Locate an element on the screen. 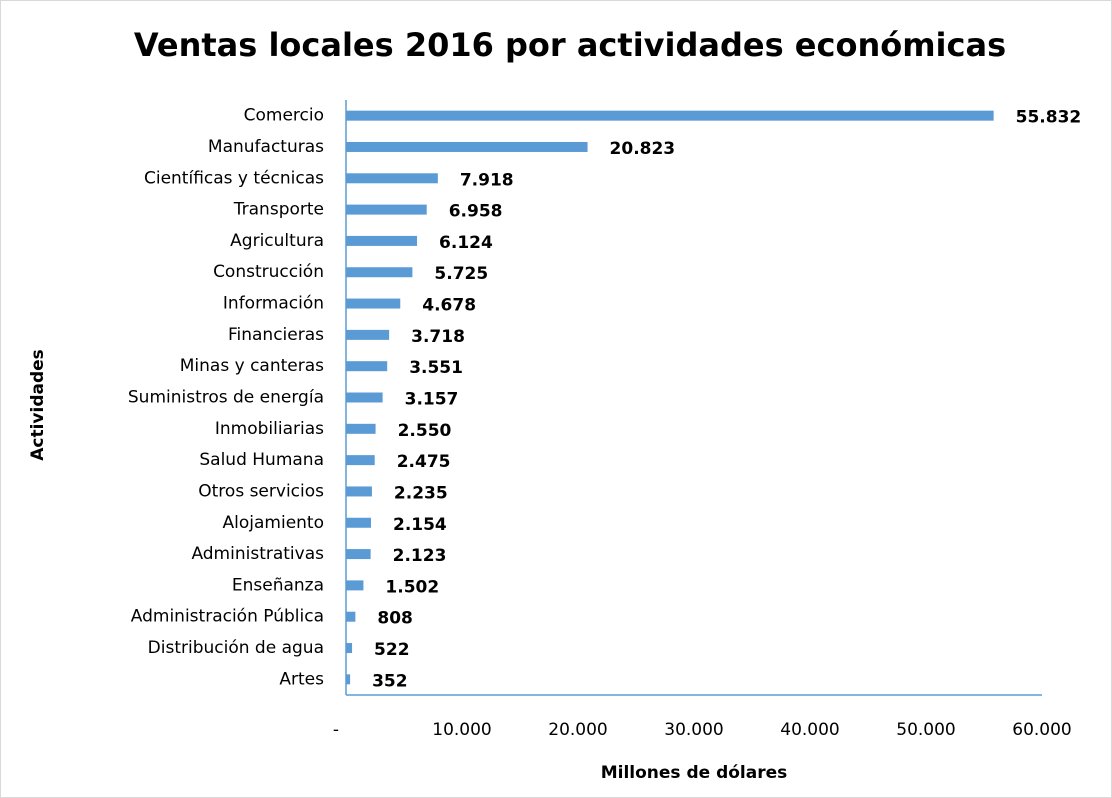  value-label: 7.918 is located at coordinates (487, 180).